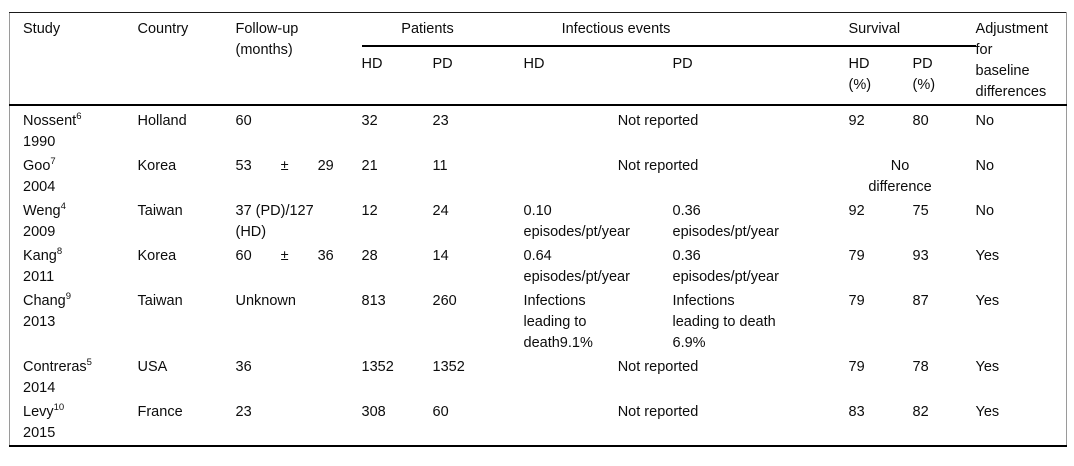 The height and width of the screenshot is (466, 1074). I want to click on subheader-survival-hd: HD (%), so click(860, 74).